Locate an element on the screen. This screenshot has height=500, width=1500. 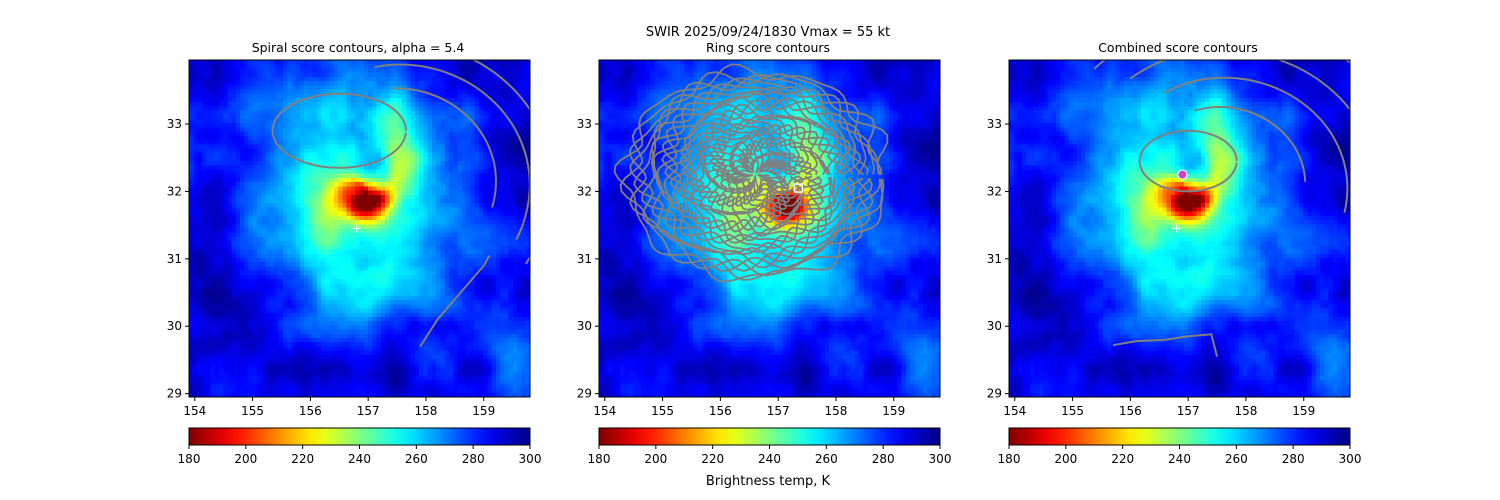
panel-title: Spiral score contours, alpha = 5.4 is located at coordinates (358, 47).